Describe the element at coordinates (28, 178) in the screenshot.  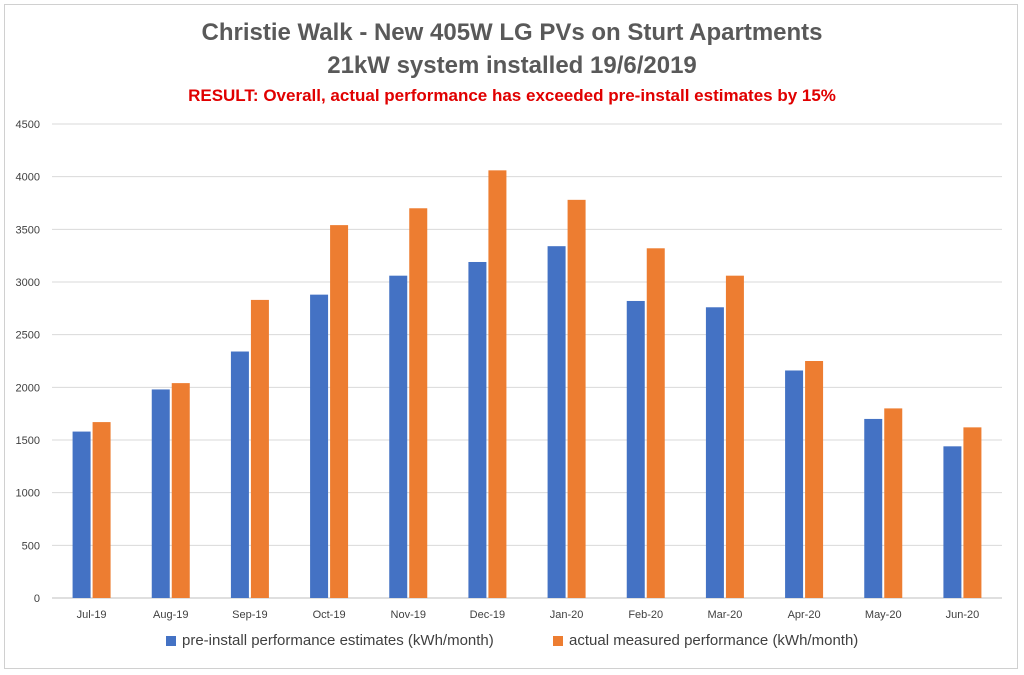
I see `y-tick-label: 4000` at that location.